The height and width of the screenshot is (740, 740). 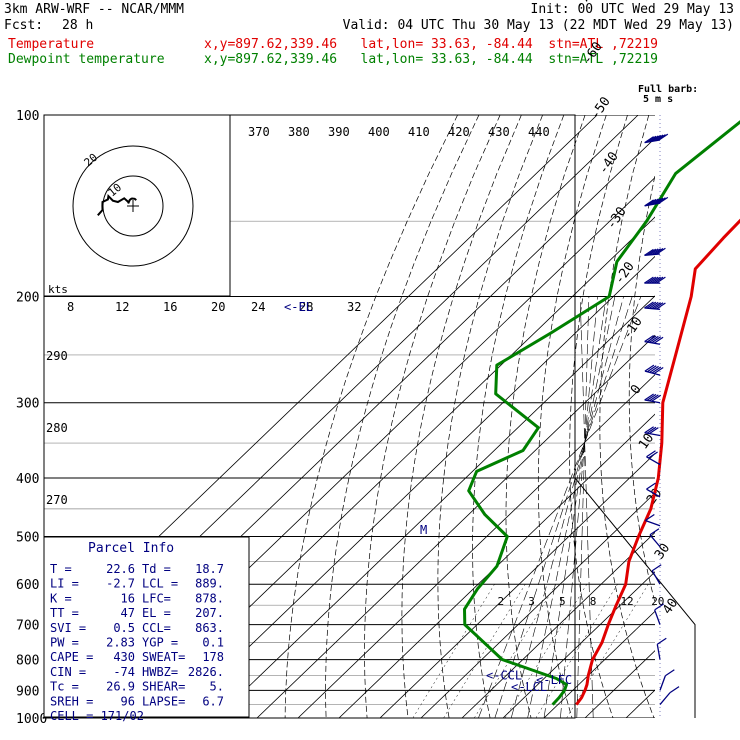 I want to click on el-marker: <-EL, so click(x=298, y=307).